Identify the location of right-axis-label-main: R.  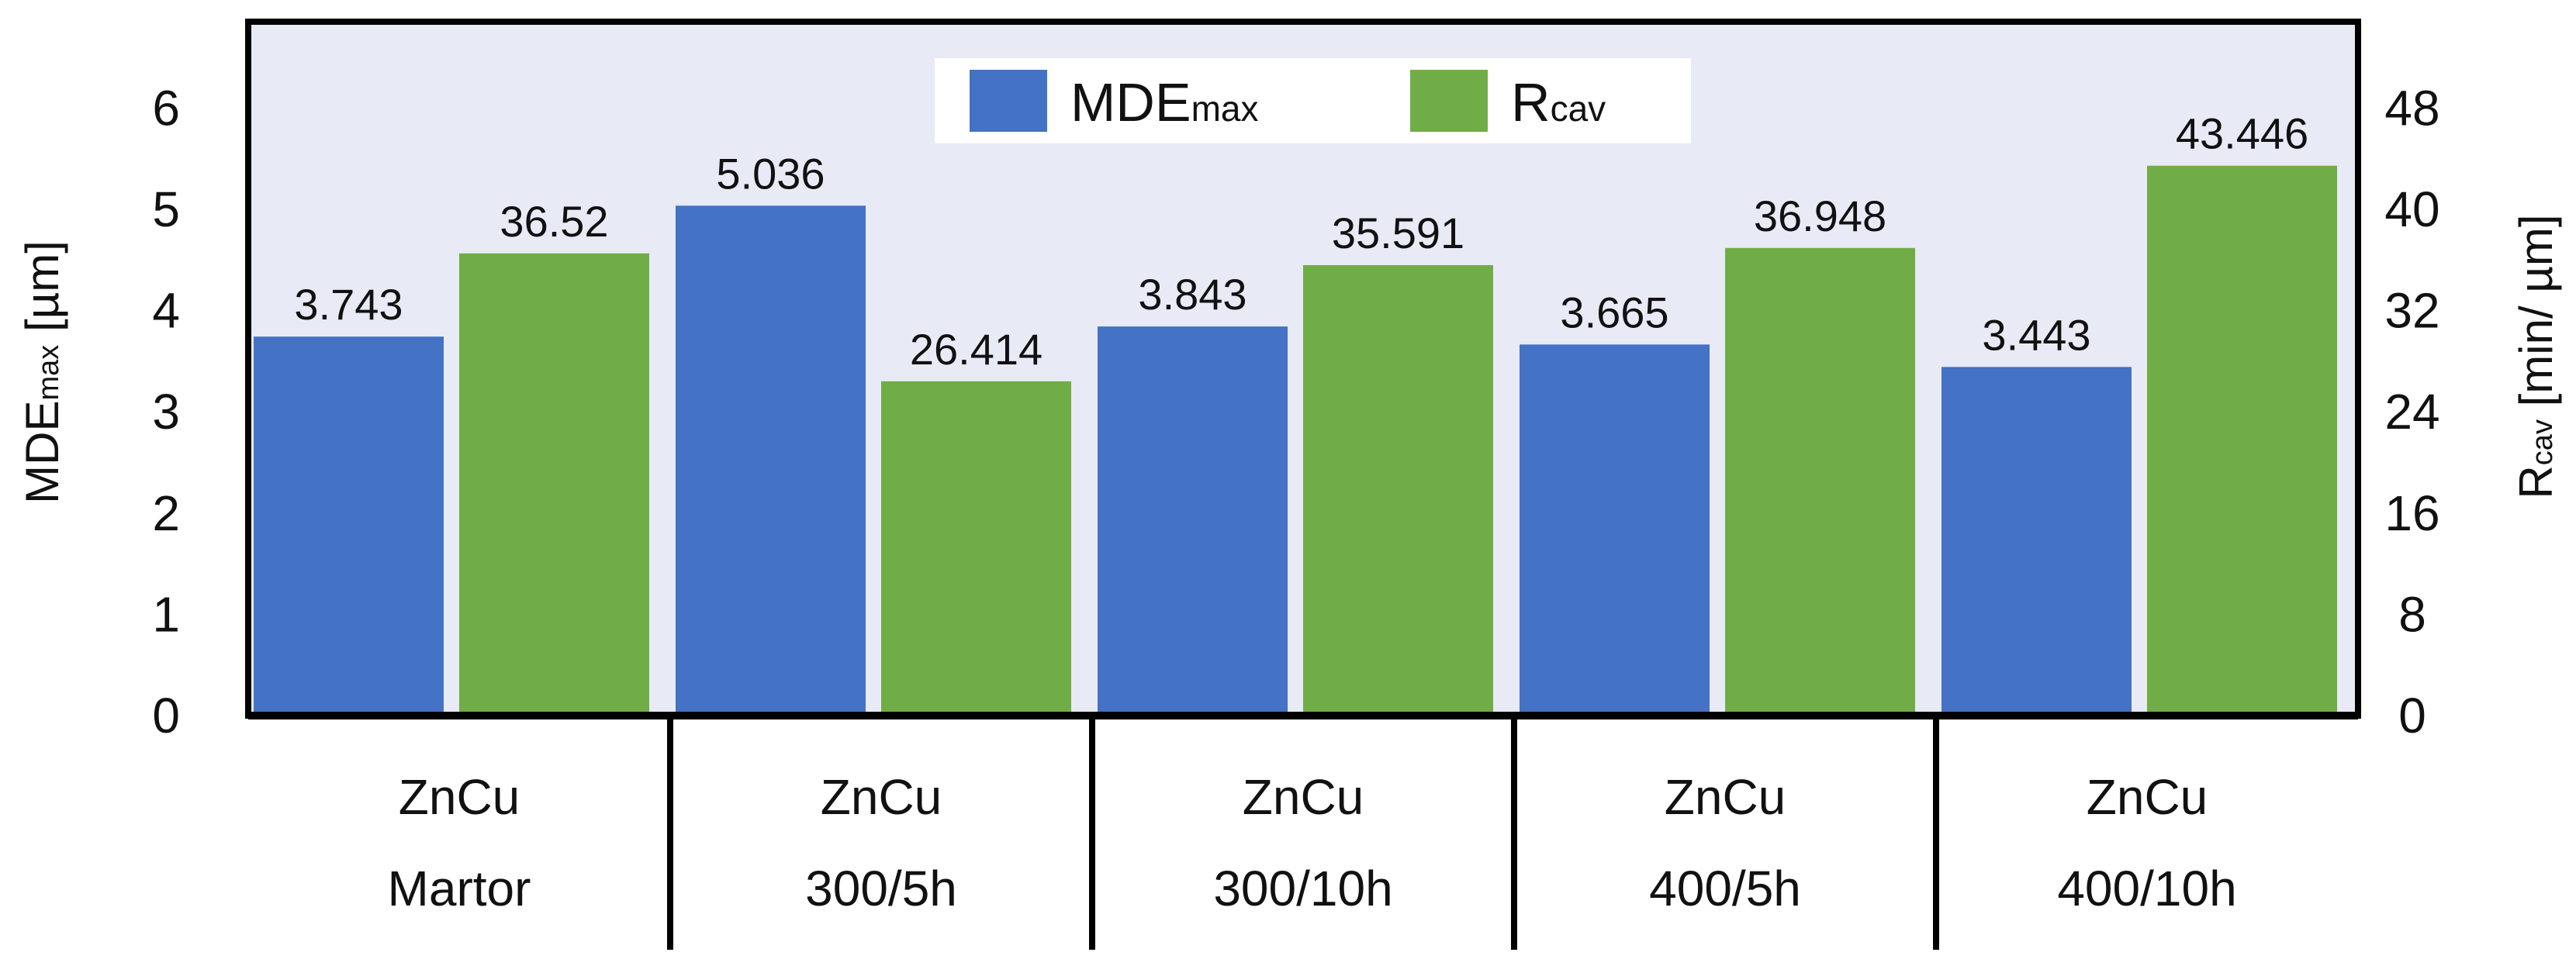
(2536, 482).